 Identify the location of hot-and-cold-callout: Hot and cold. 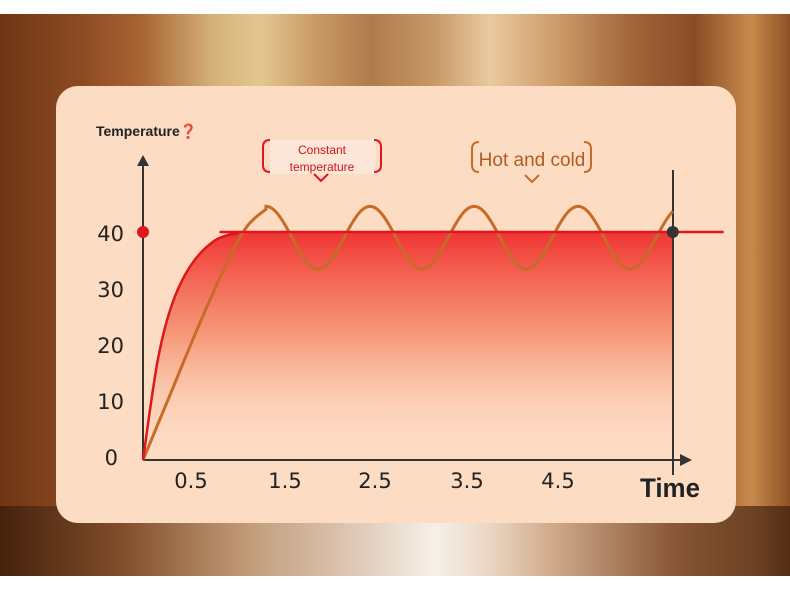
(531, 162).